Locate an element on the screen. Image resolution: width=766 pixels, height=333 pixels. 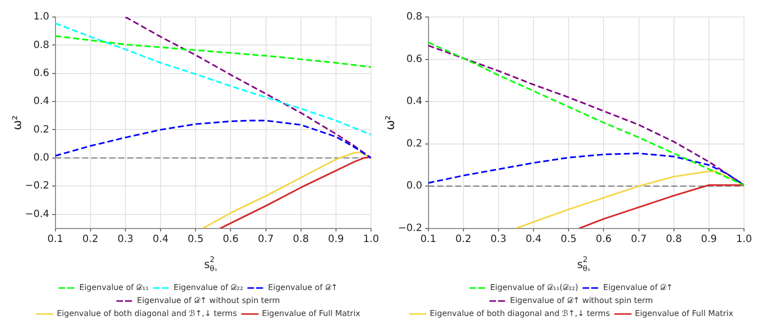
y-tick-label: −0.4 is located at coordinates (37, 214).